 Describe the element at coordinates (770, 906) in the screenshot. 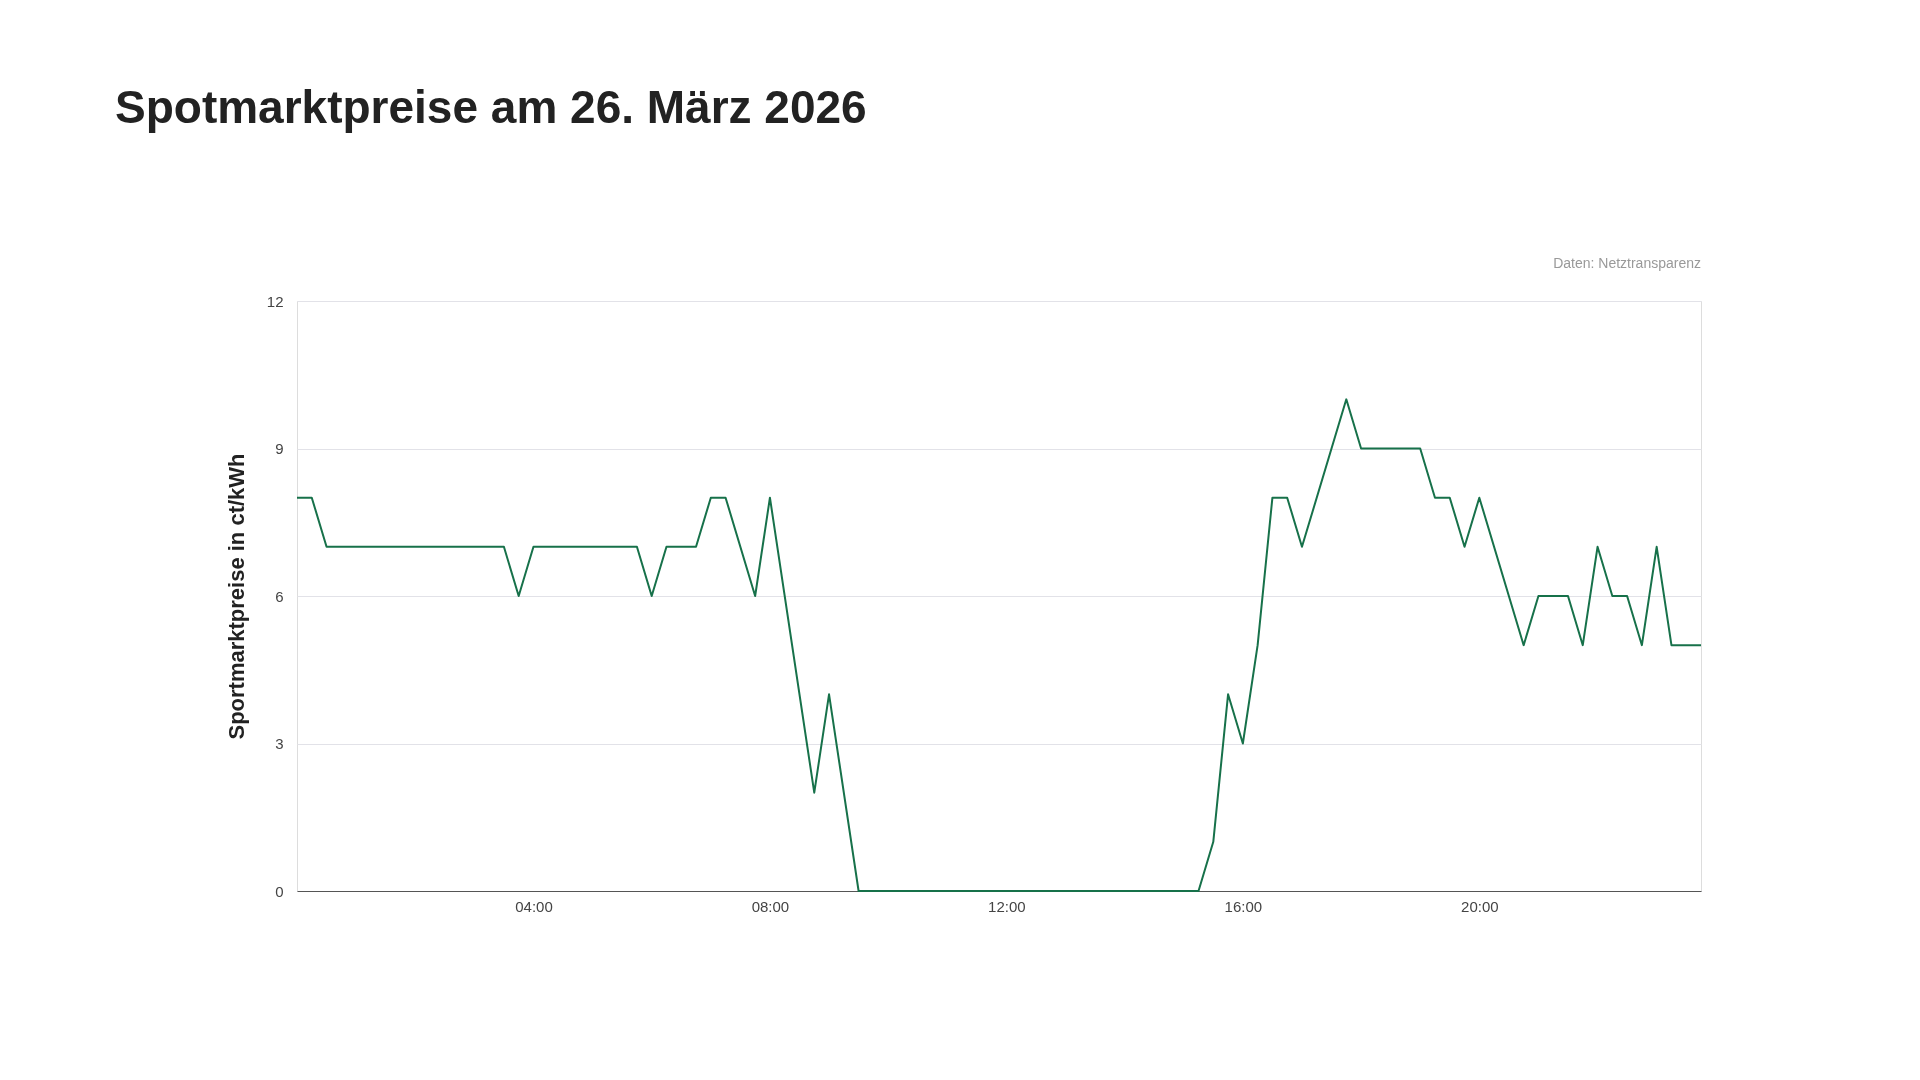

I see `x-tick-label: 08:00` at that location.